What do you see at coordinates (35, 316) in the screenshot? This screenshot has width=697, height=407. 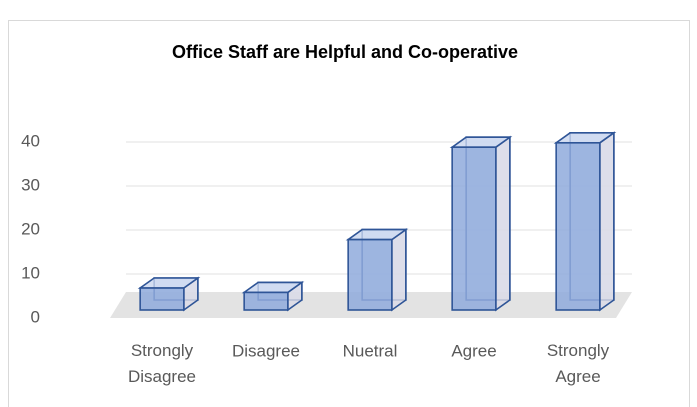 I see `y-tick-label: 0` at bounding box center [35, 316].